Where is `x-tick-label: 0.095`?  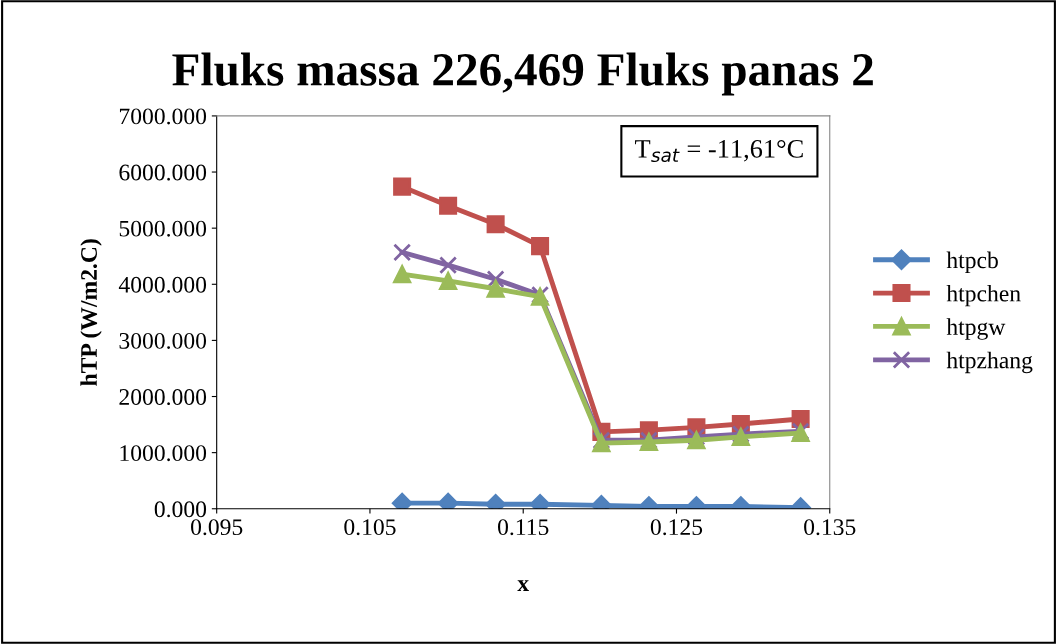 x-tick-label: 0.095 is located at coordinates (217, 527).